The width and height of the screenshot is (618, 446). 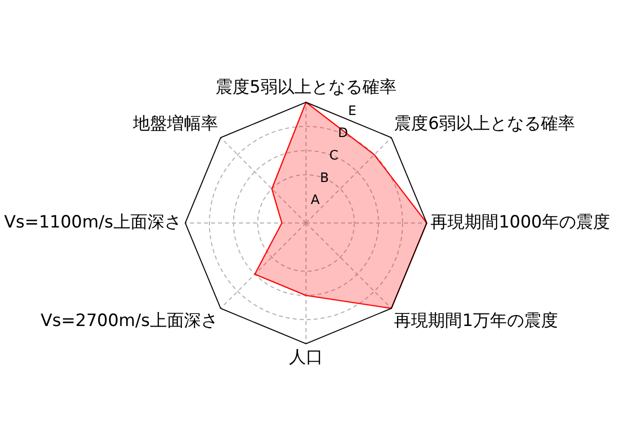 I want to click on spoke-label: 地盤増幅率, so click(x=175, y=124).